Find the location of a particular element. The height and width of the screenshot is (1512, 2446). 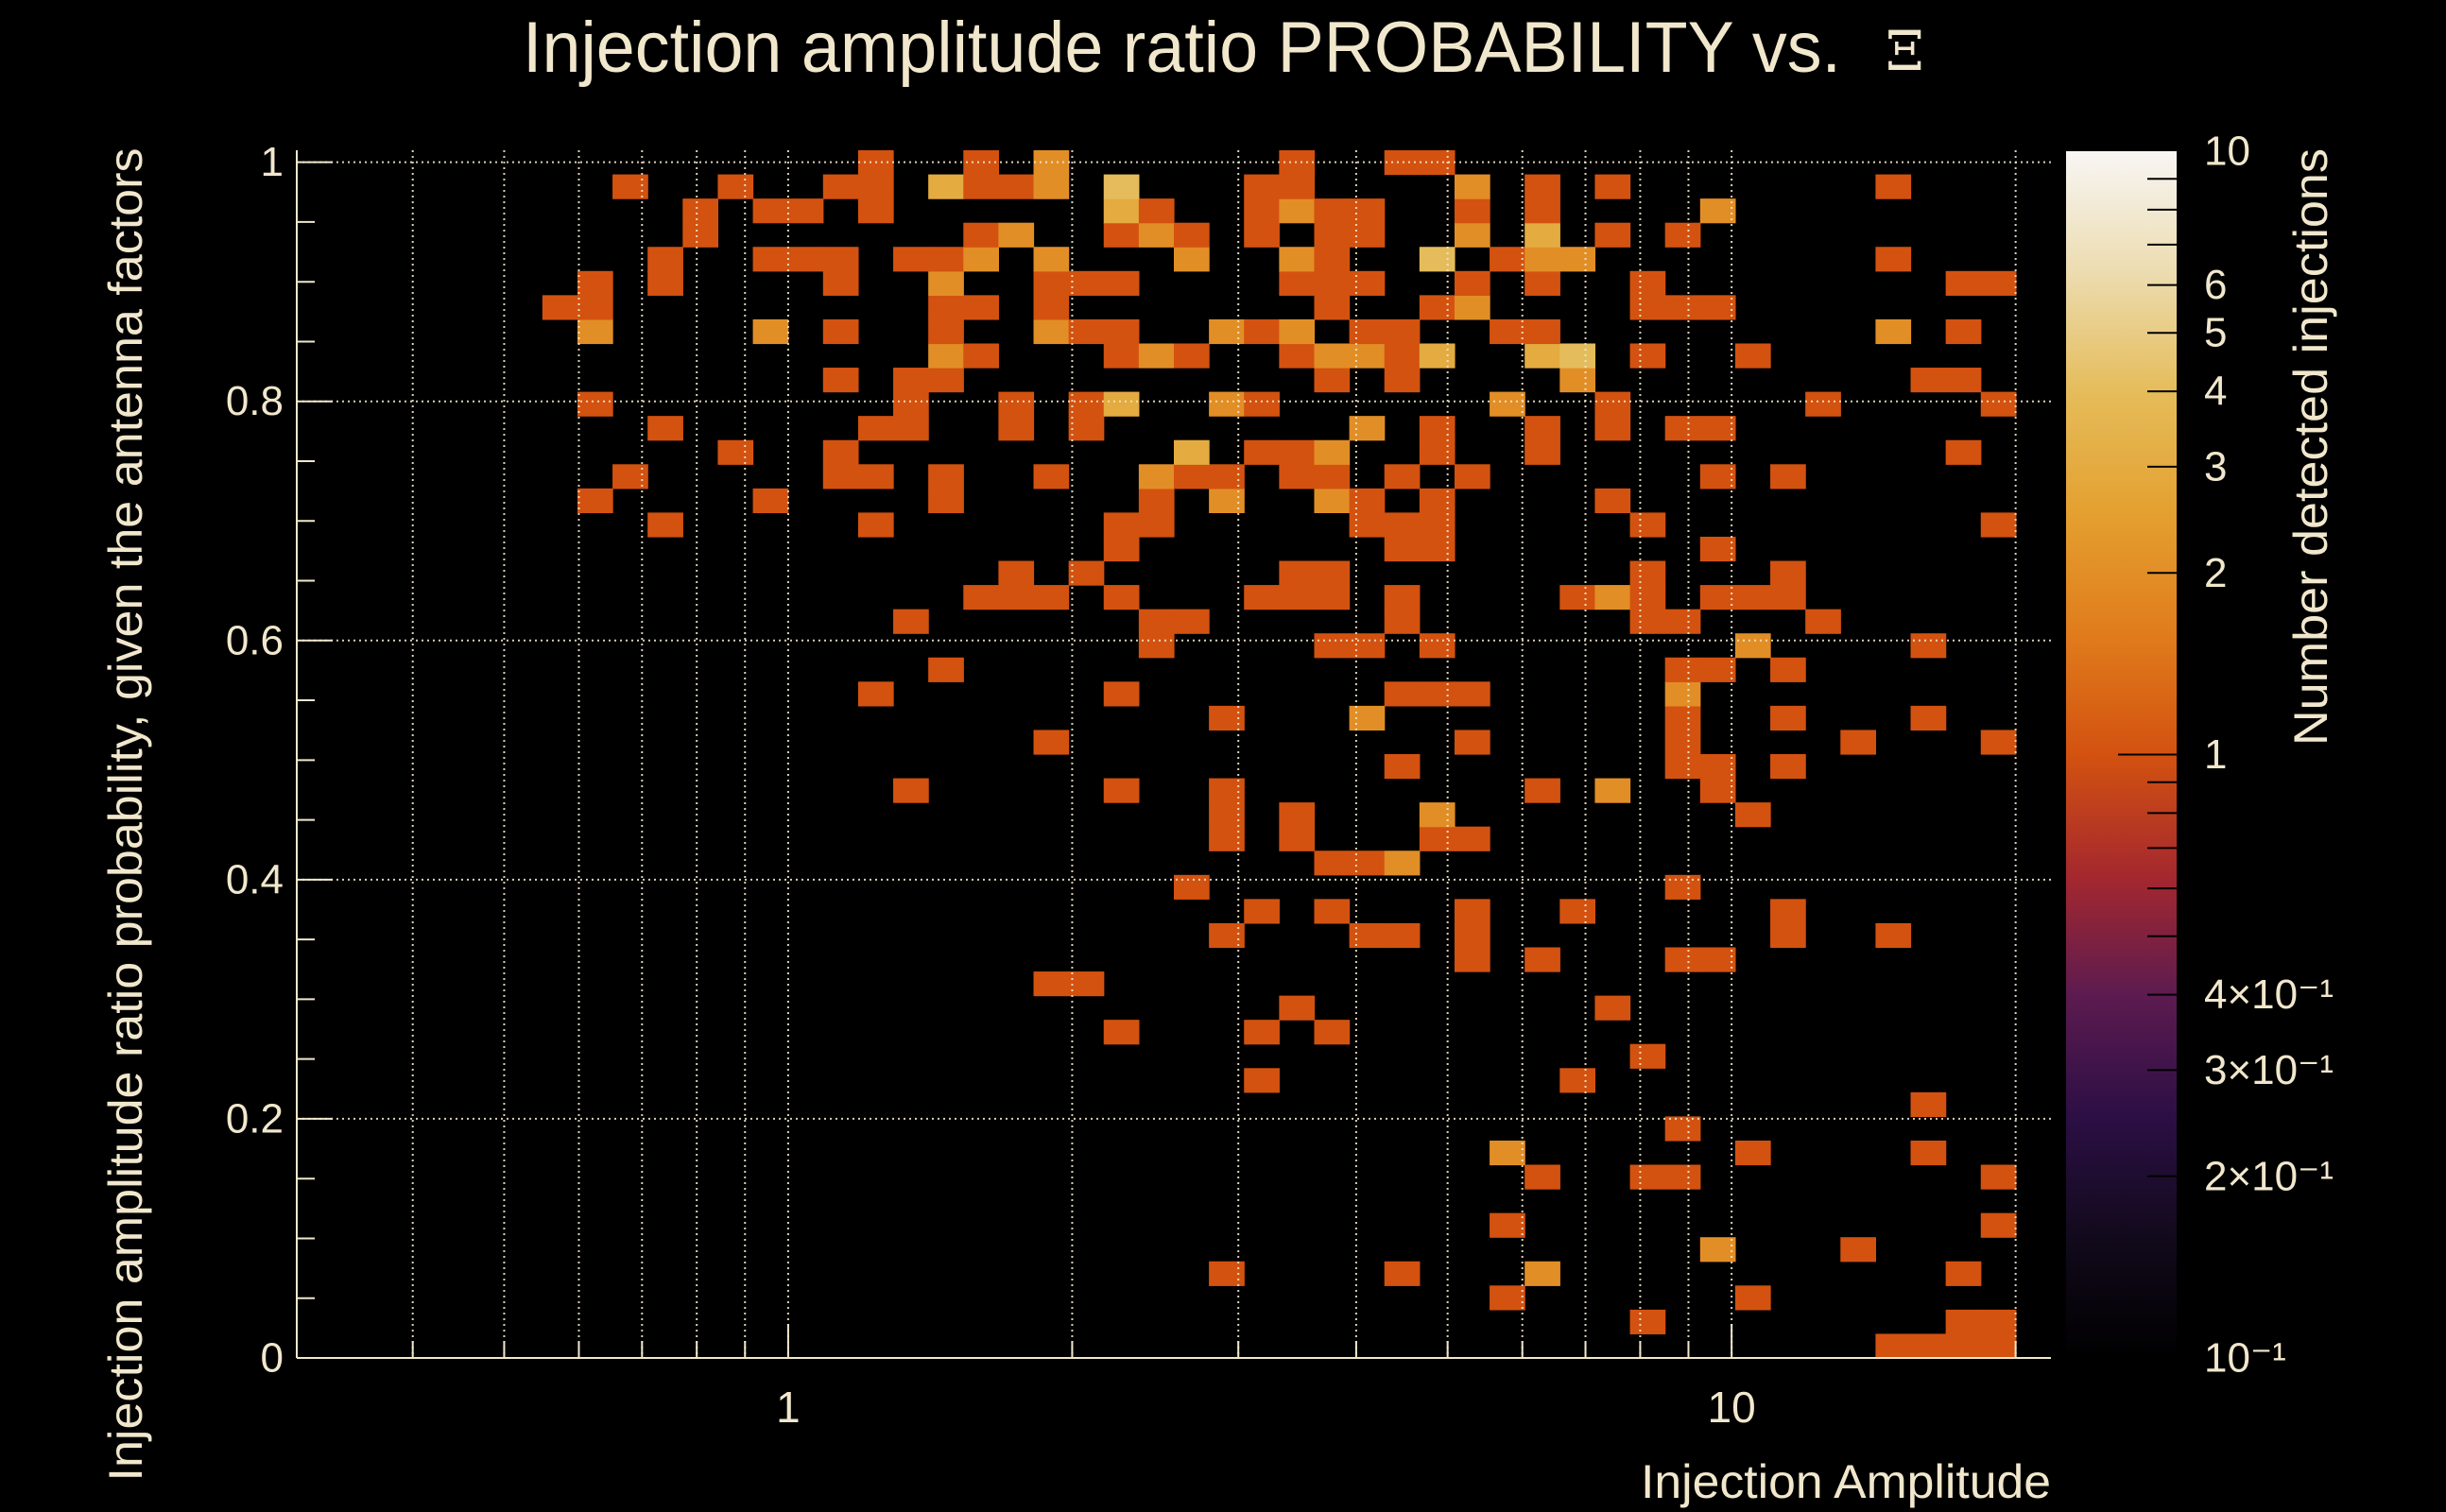

y-tick-label: 0.6 is located at coordinates (255, 640).